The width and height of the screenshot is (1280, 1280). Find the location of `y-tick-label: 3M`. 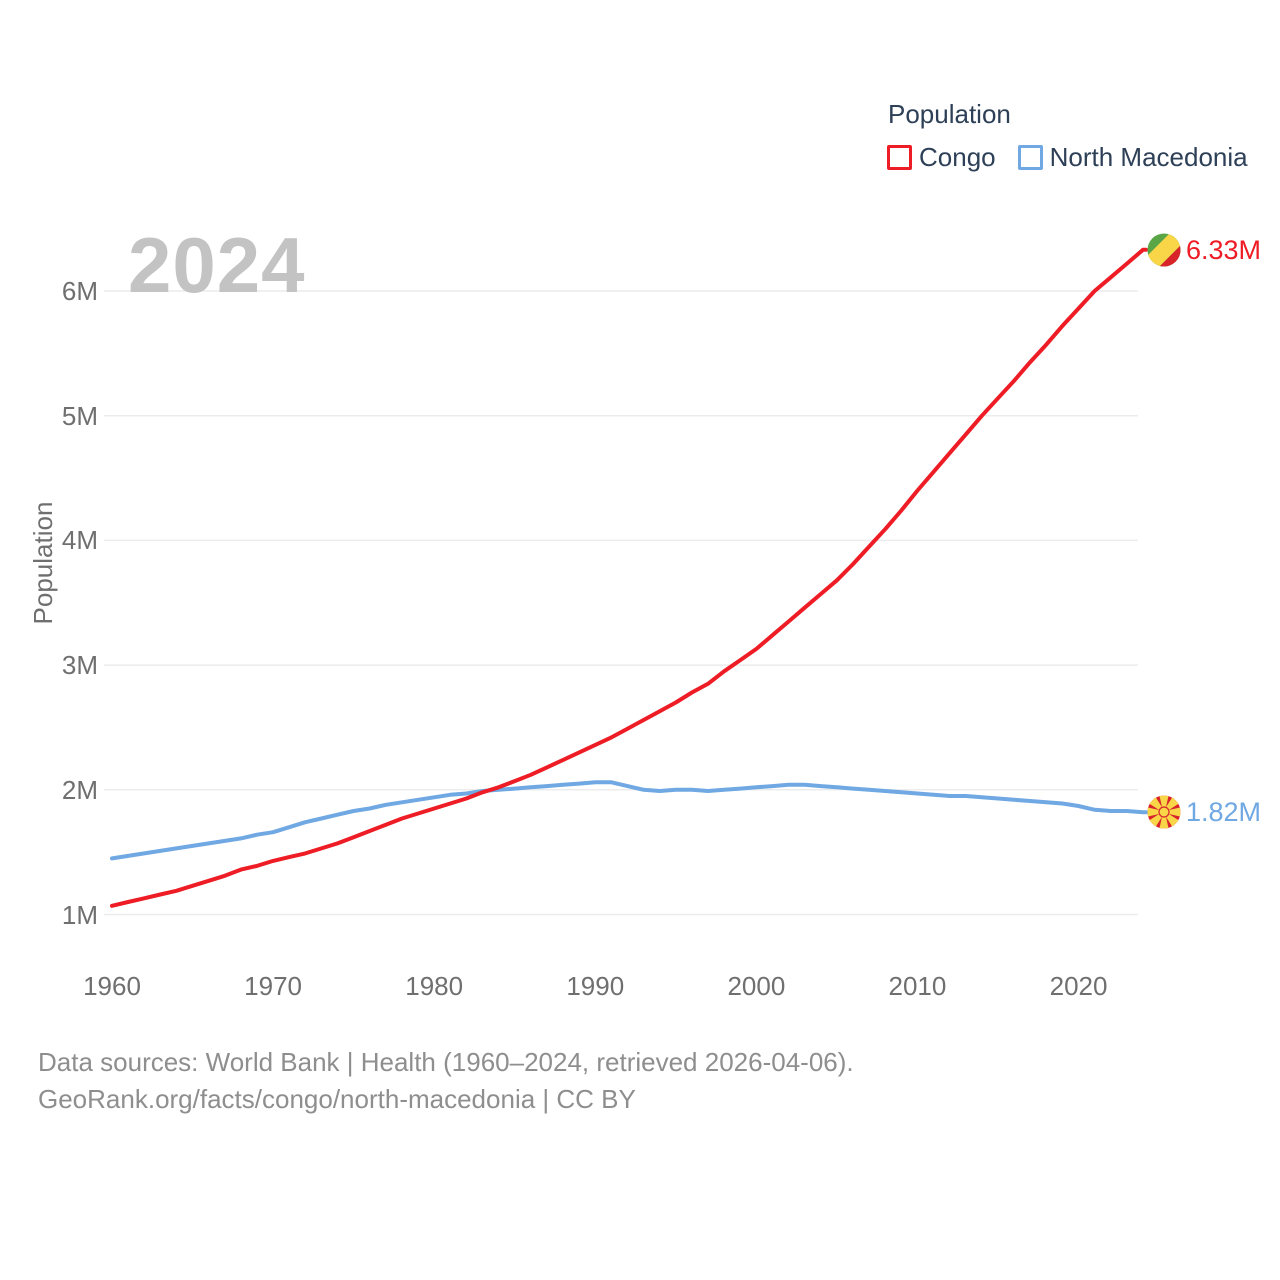

y-tick-label: 3M is located at coordinates (79, 665).